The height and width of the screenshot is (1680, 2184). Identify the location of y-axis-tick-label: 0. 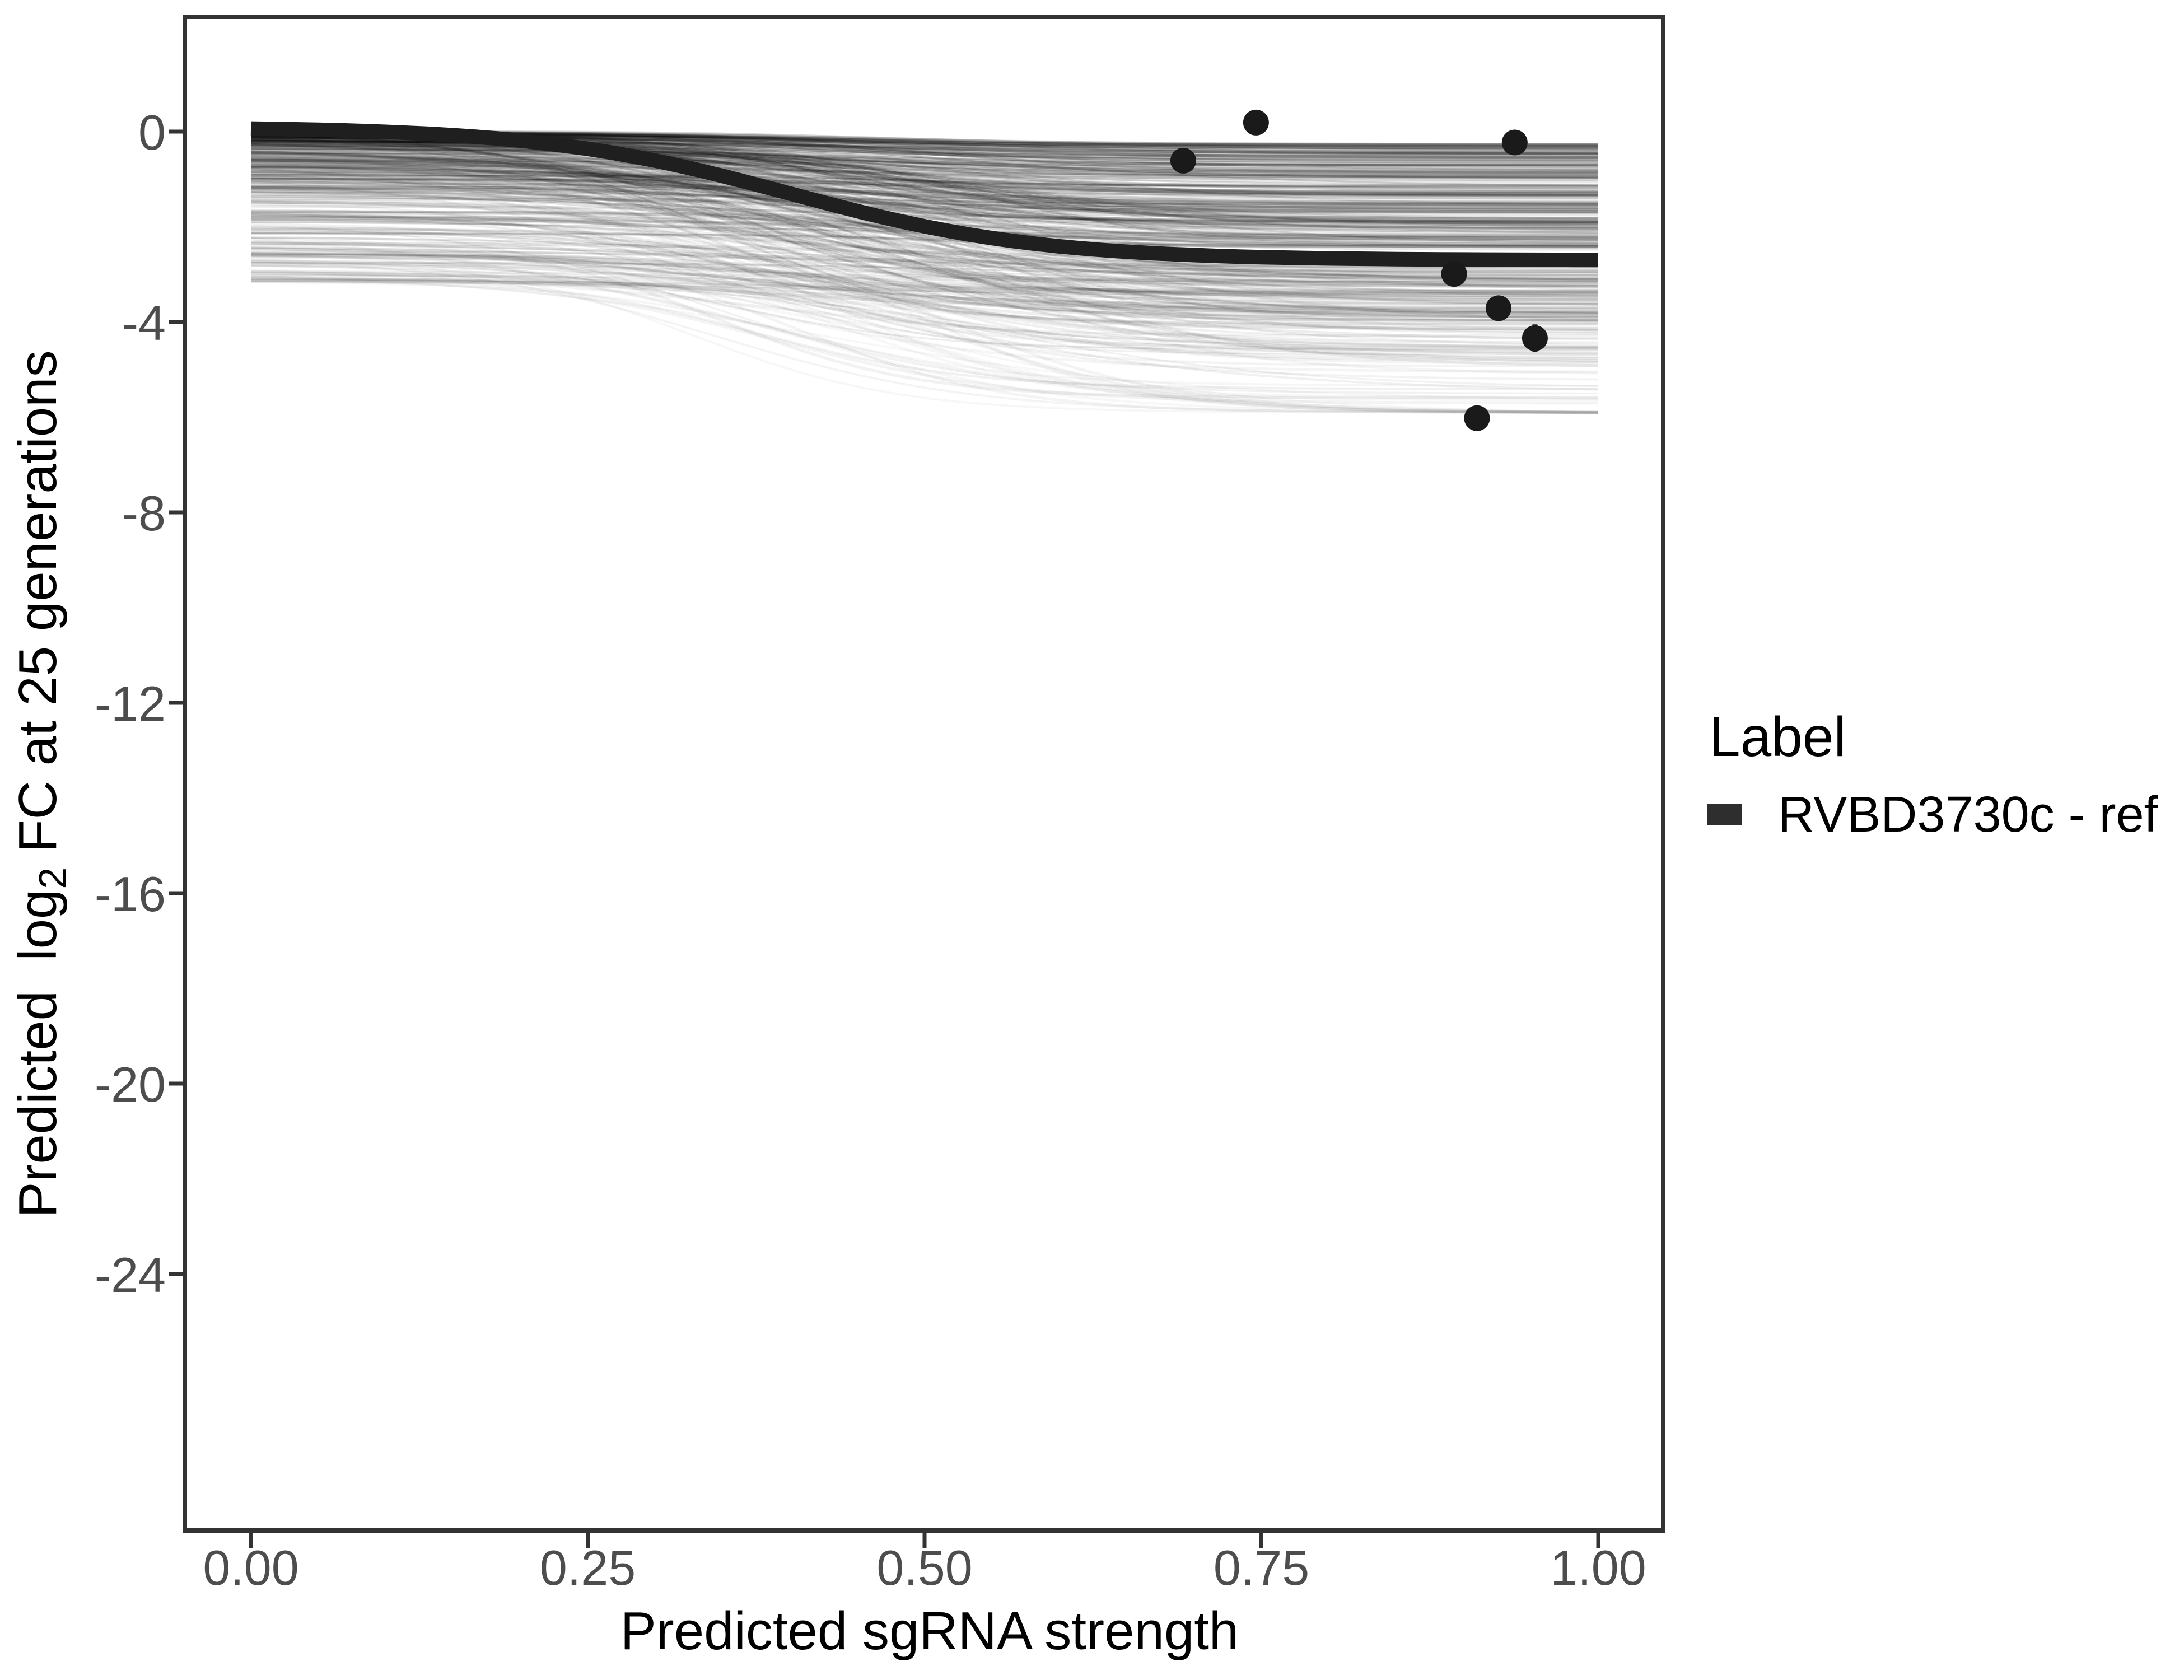
(152, 133).